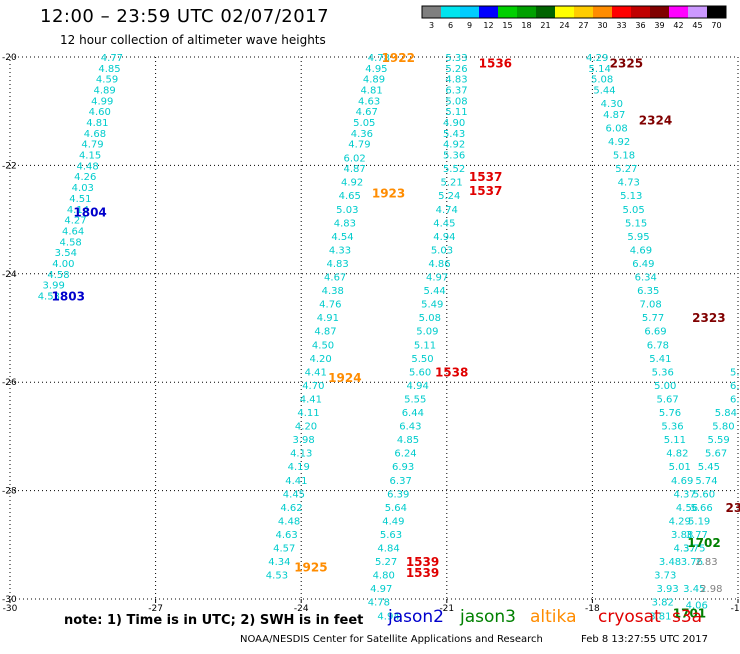 This screenshot has width=740, height=654. Describe the element at coordinates (301, 609) in the screenshot. I see `x-tick-label: -24` at that location.